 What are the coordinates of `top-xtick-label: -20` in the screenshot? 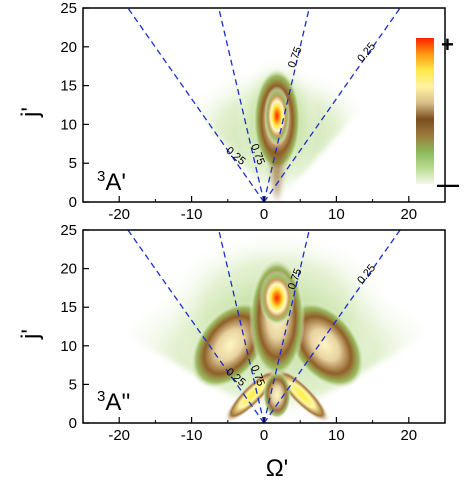 It's located at (119, 214).